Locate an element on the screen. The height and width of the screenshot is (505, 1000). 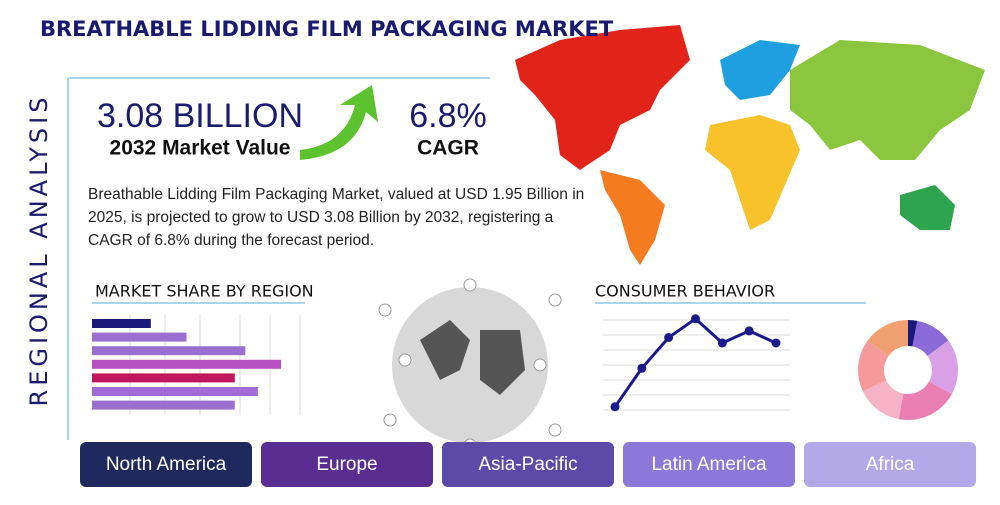
region-tab-label: Europe is located at coordinates (346, 464).